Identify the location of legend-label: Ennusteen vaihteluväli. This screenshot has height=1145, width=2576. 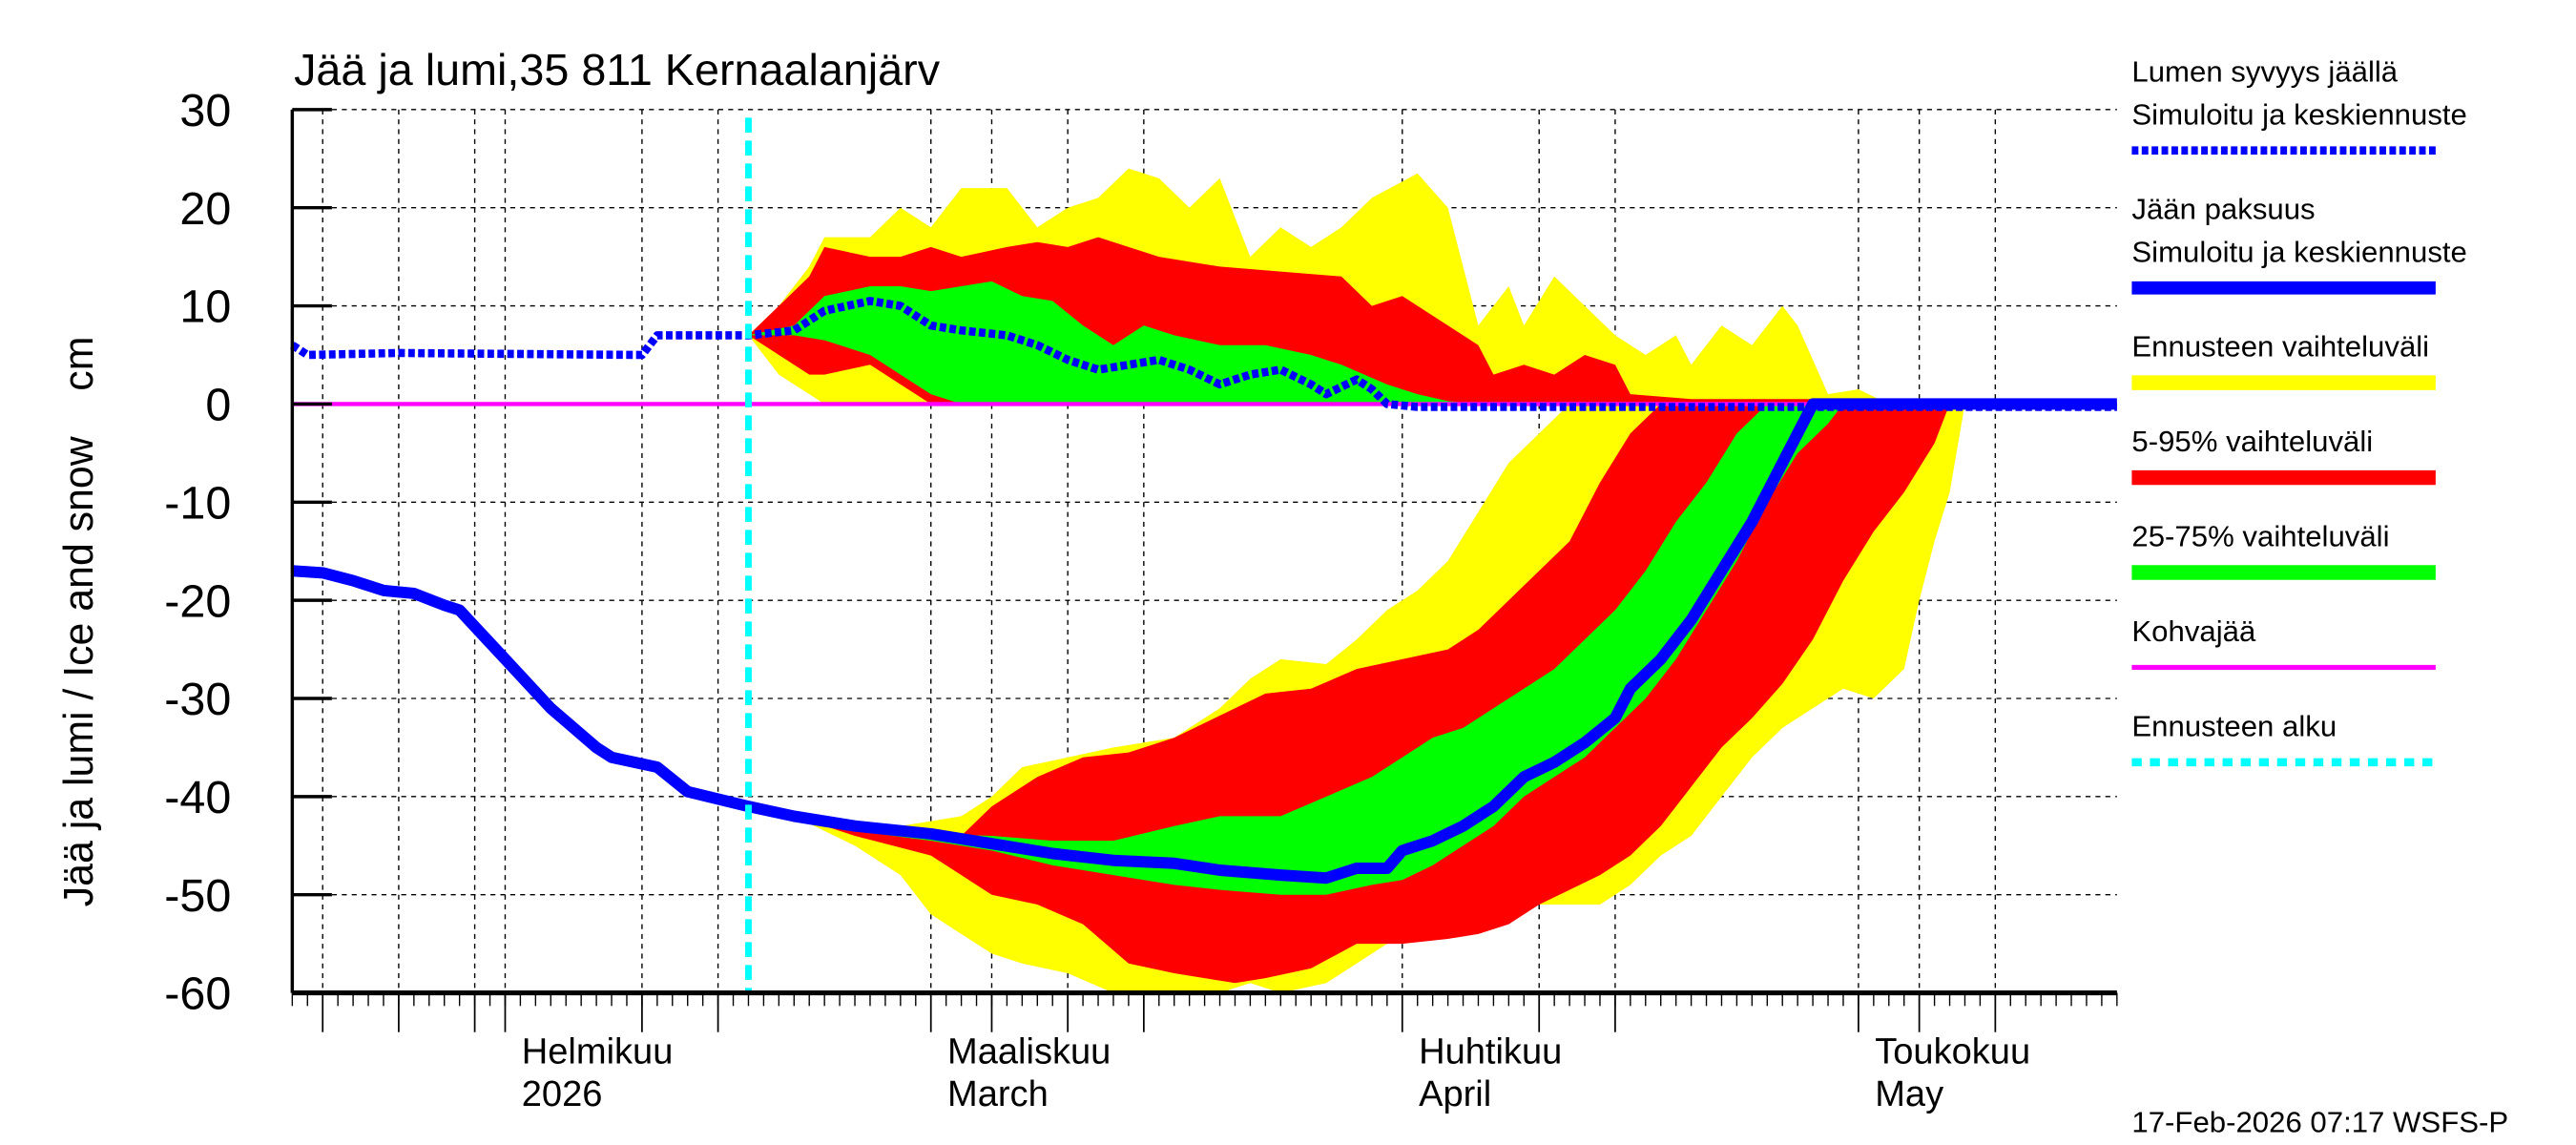
(2280, 347).